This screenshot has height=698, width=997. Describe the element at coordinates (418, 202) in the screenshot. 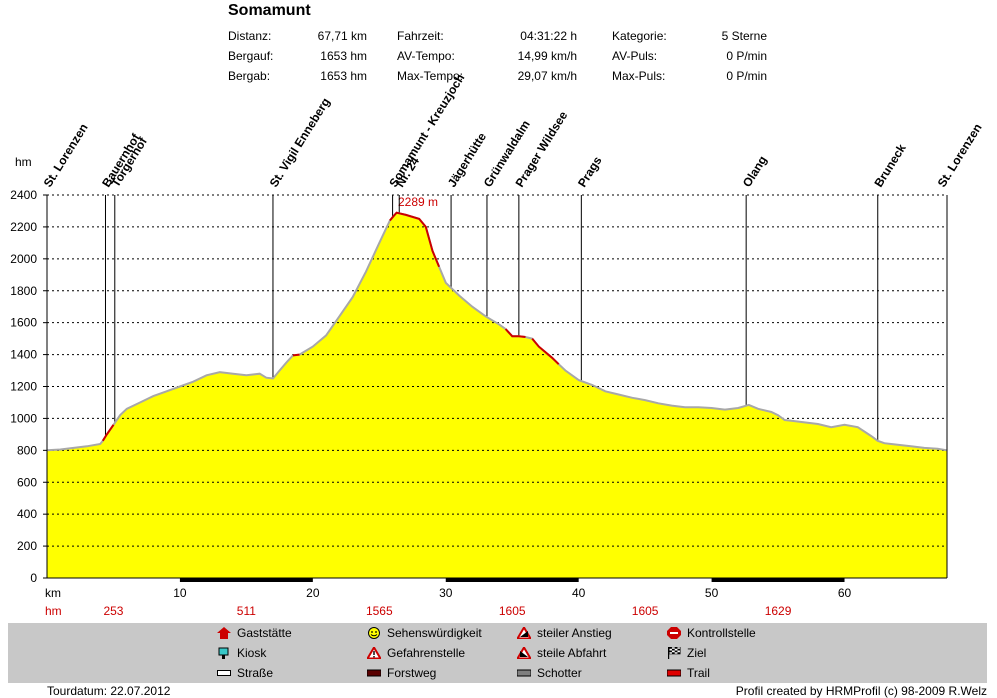

I see `peak-elevation-label: 2289 m` at that location.